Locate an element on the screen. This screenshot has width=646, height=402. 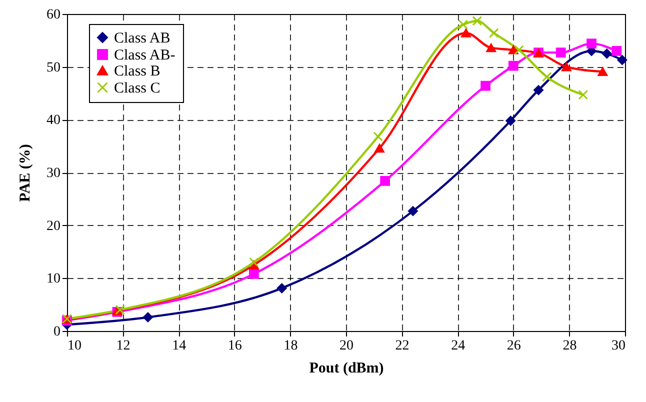
y-tick-label: 0 is located at coordinates (57, 332).